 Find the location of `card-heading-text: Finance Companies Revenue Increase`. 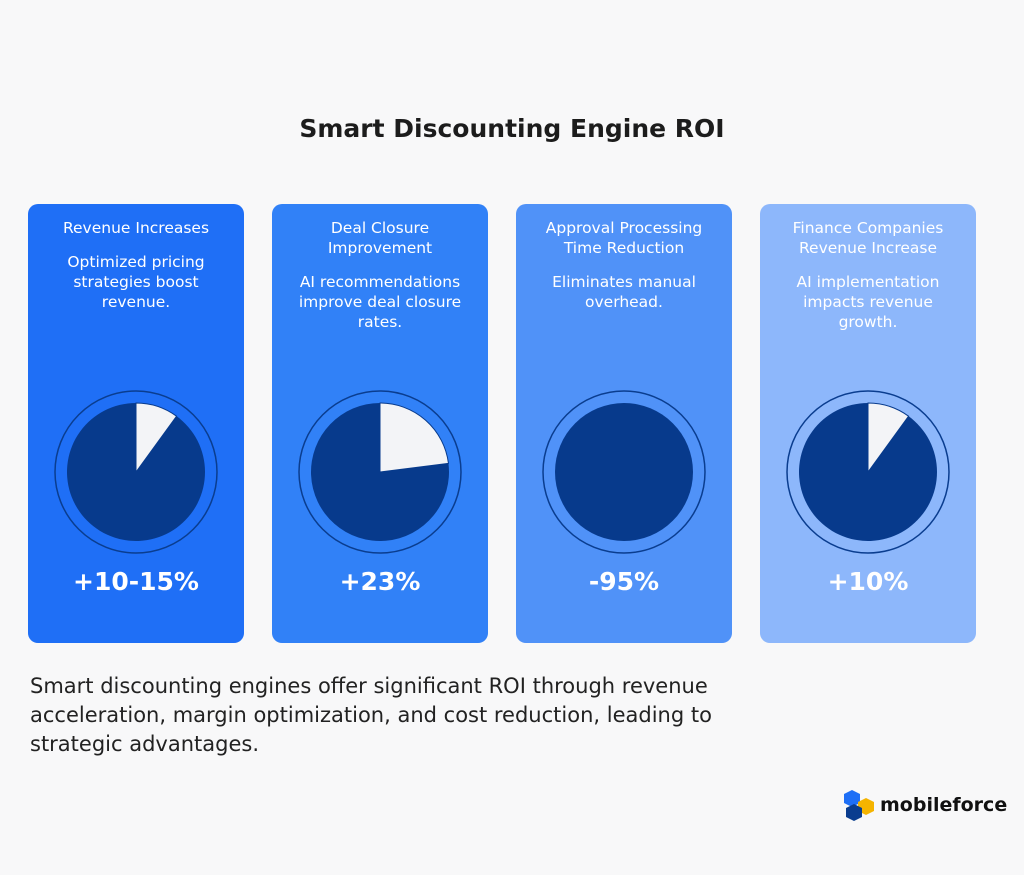

card-heading-text: Finance Companies Revenue Increase is located at coordinates (868, 238).